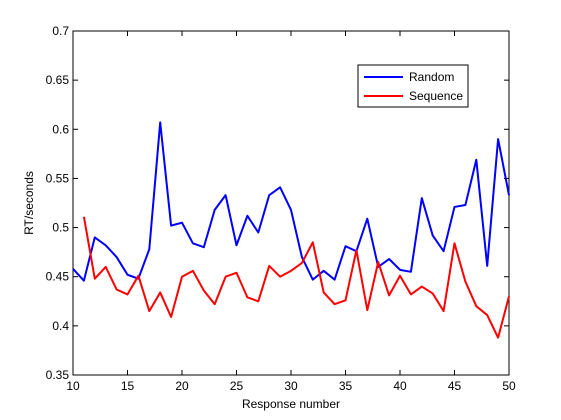 Image resolution: width=561 pixels, height=420 pixels. I want to click on x-tick-label: 30, so click(291, 386).